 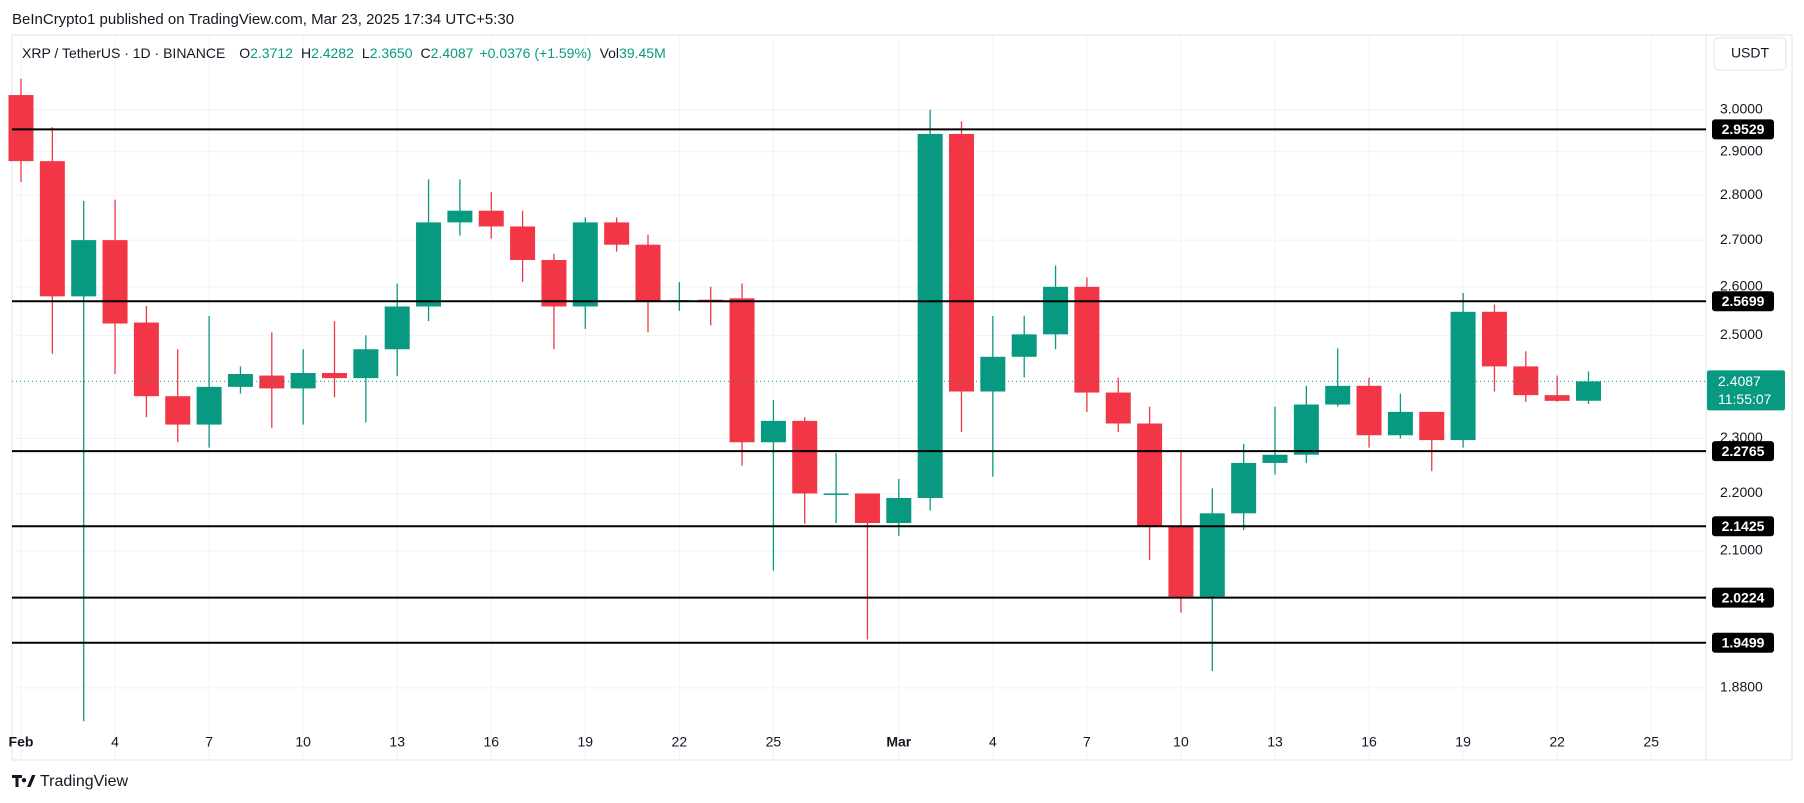 I want to click on currency-button, so click(x=1750, y=54).